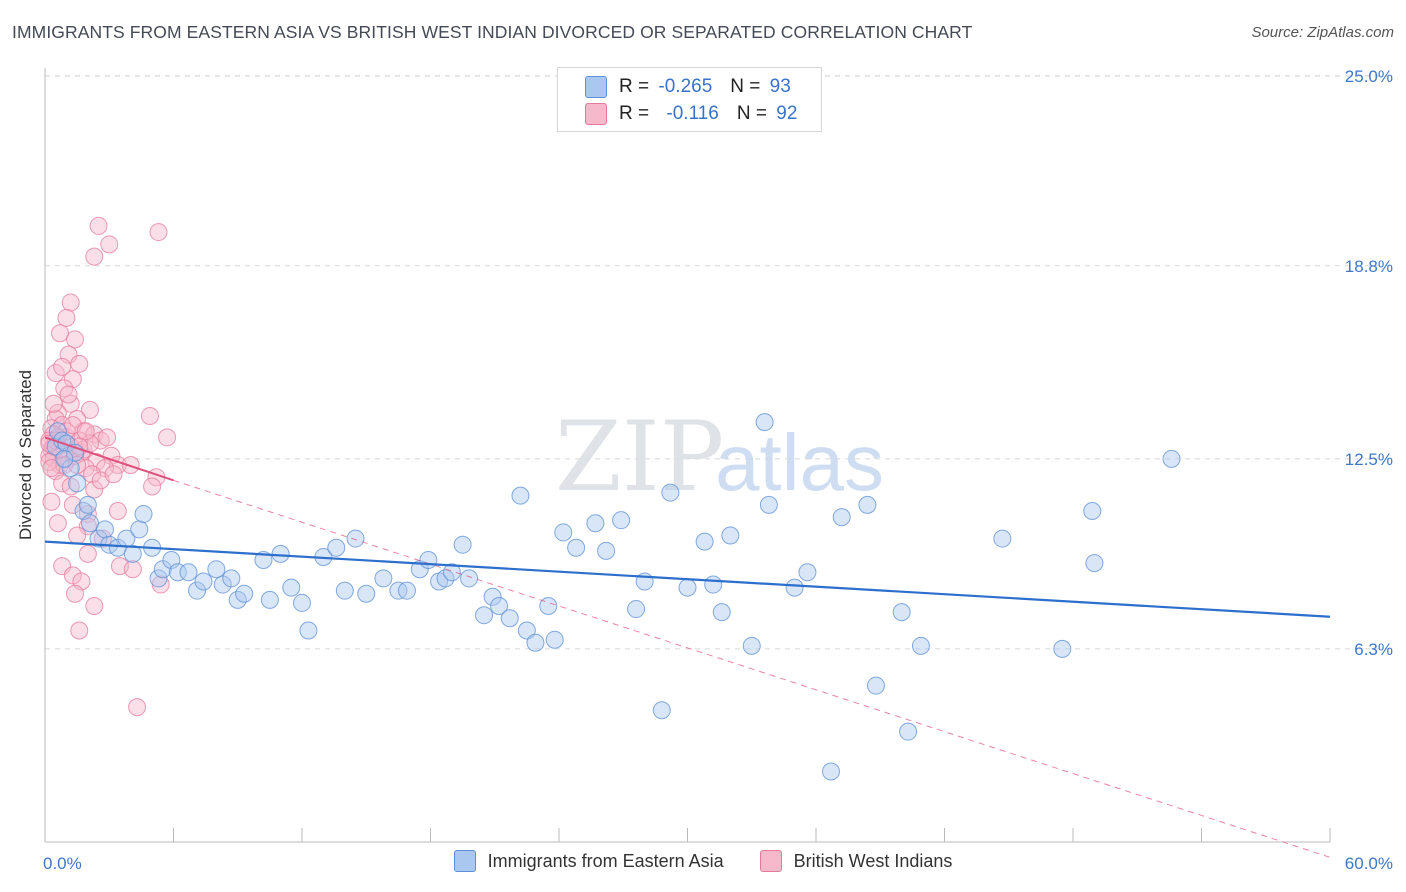  I want to click on watermark: ZIP atlas, so click(719, 457).